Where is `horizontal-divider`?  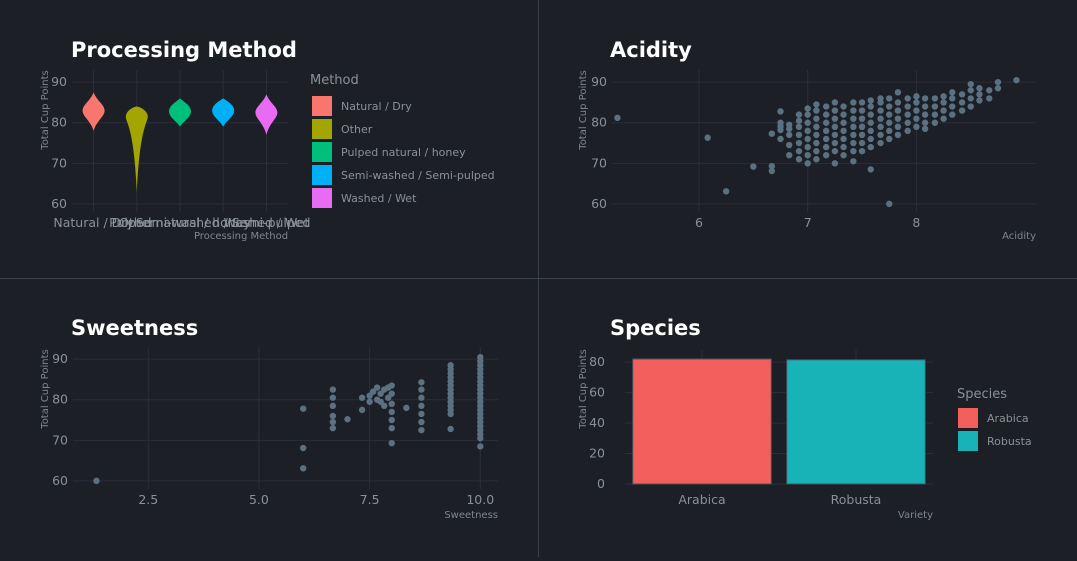
horizontal-divider is located at coordinates (538, 278).